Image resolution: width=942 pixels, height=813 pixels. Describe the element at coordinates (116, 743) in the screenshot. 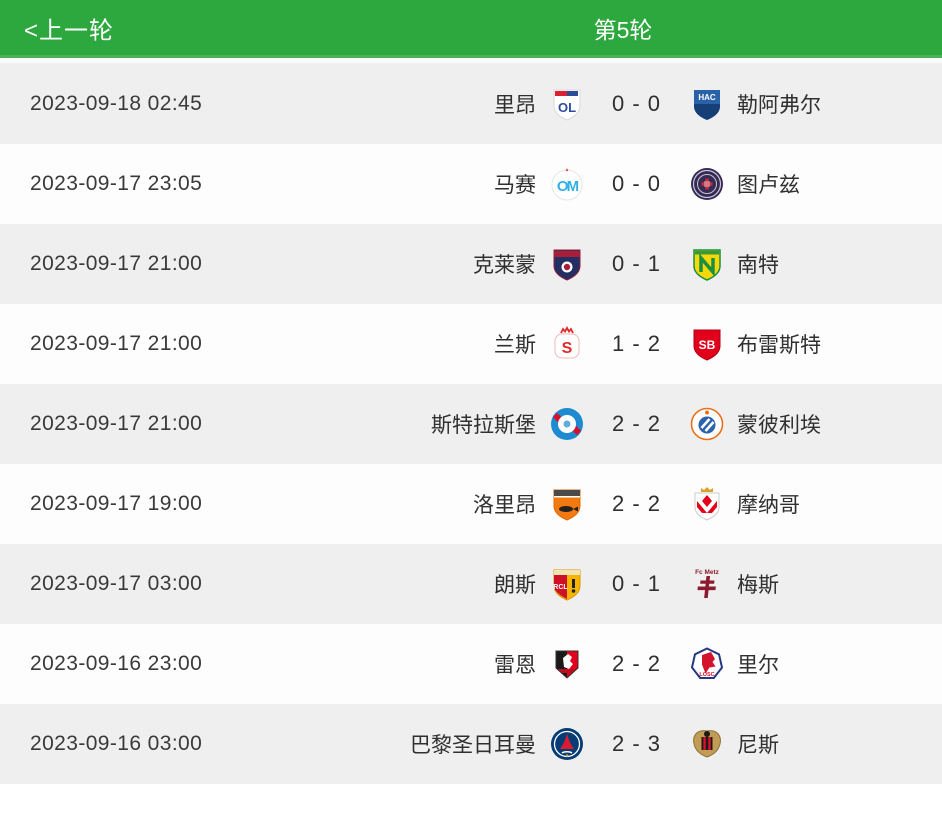

I see `match-datetime: 2023-09-16 03:00` at that location.